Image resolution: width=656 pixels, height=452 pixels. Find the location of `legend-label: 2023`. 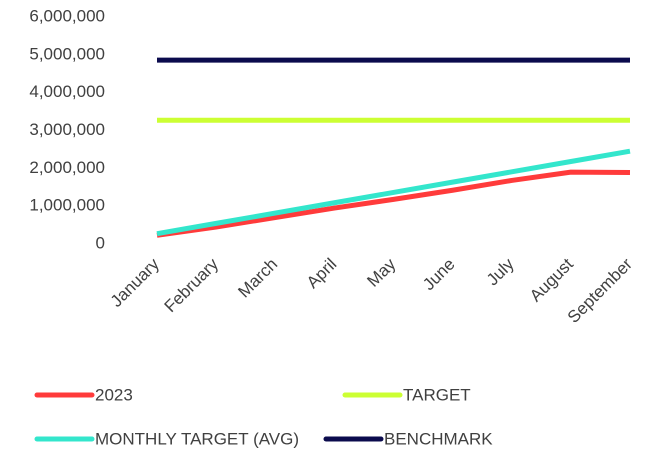

legend-label: 2023 is located at coordinates (114, 394).